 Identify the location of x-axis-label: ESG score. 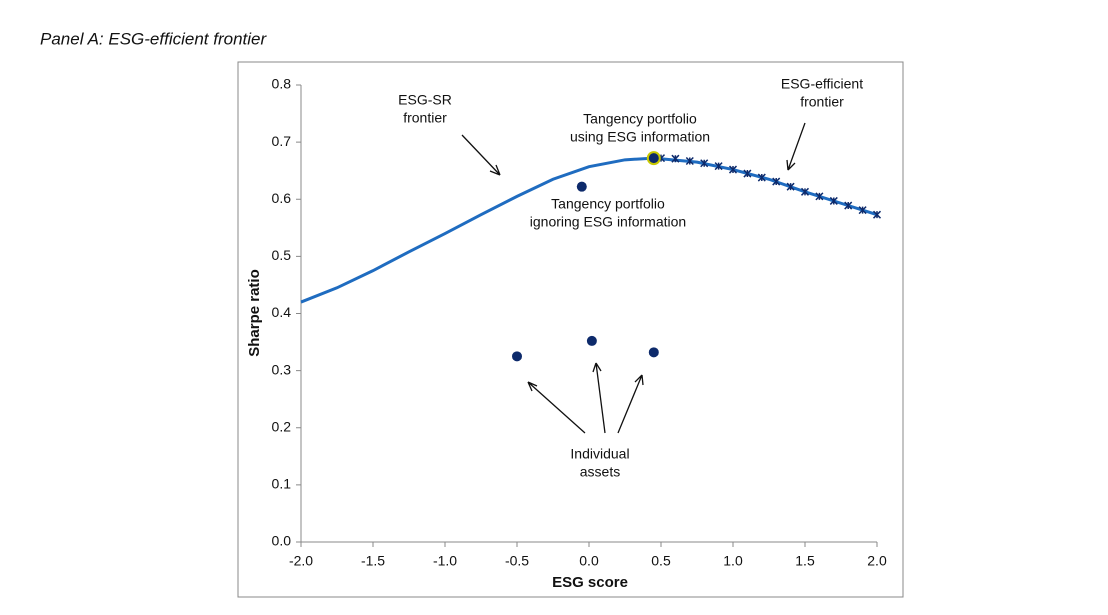
(590, 582).